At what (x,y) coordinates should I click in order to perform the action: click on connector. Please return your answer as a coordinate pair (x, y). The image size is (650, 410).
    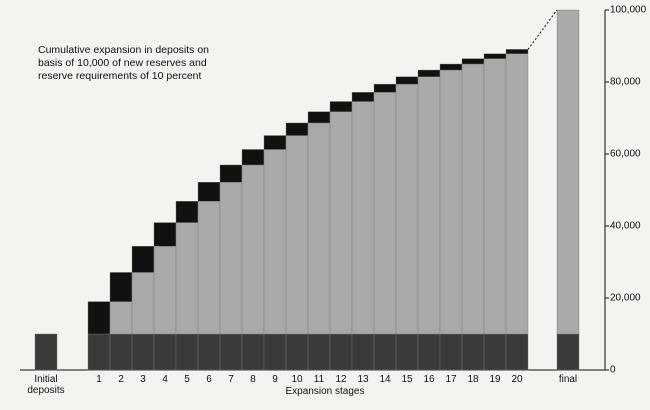
    Looking at the image, I should click on (542, 29).